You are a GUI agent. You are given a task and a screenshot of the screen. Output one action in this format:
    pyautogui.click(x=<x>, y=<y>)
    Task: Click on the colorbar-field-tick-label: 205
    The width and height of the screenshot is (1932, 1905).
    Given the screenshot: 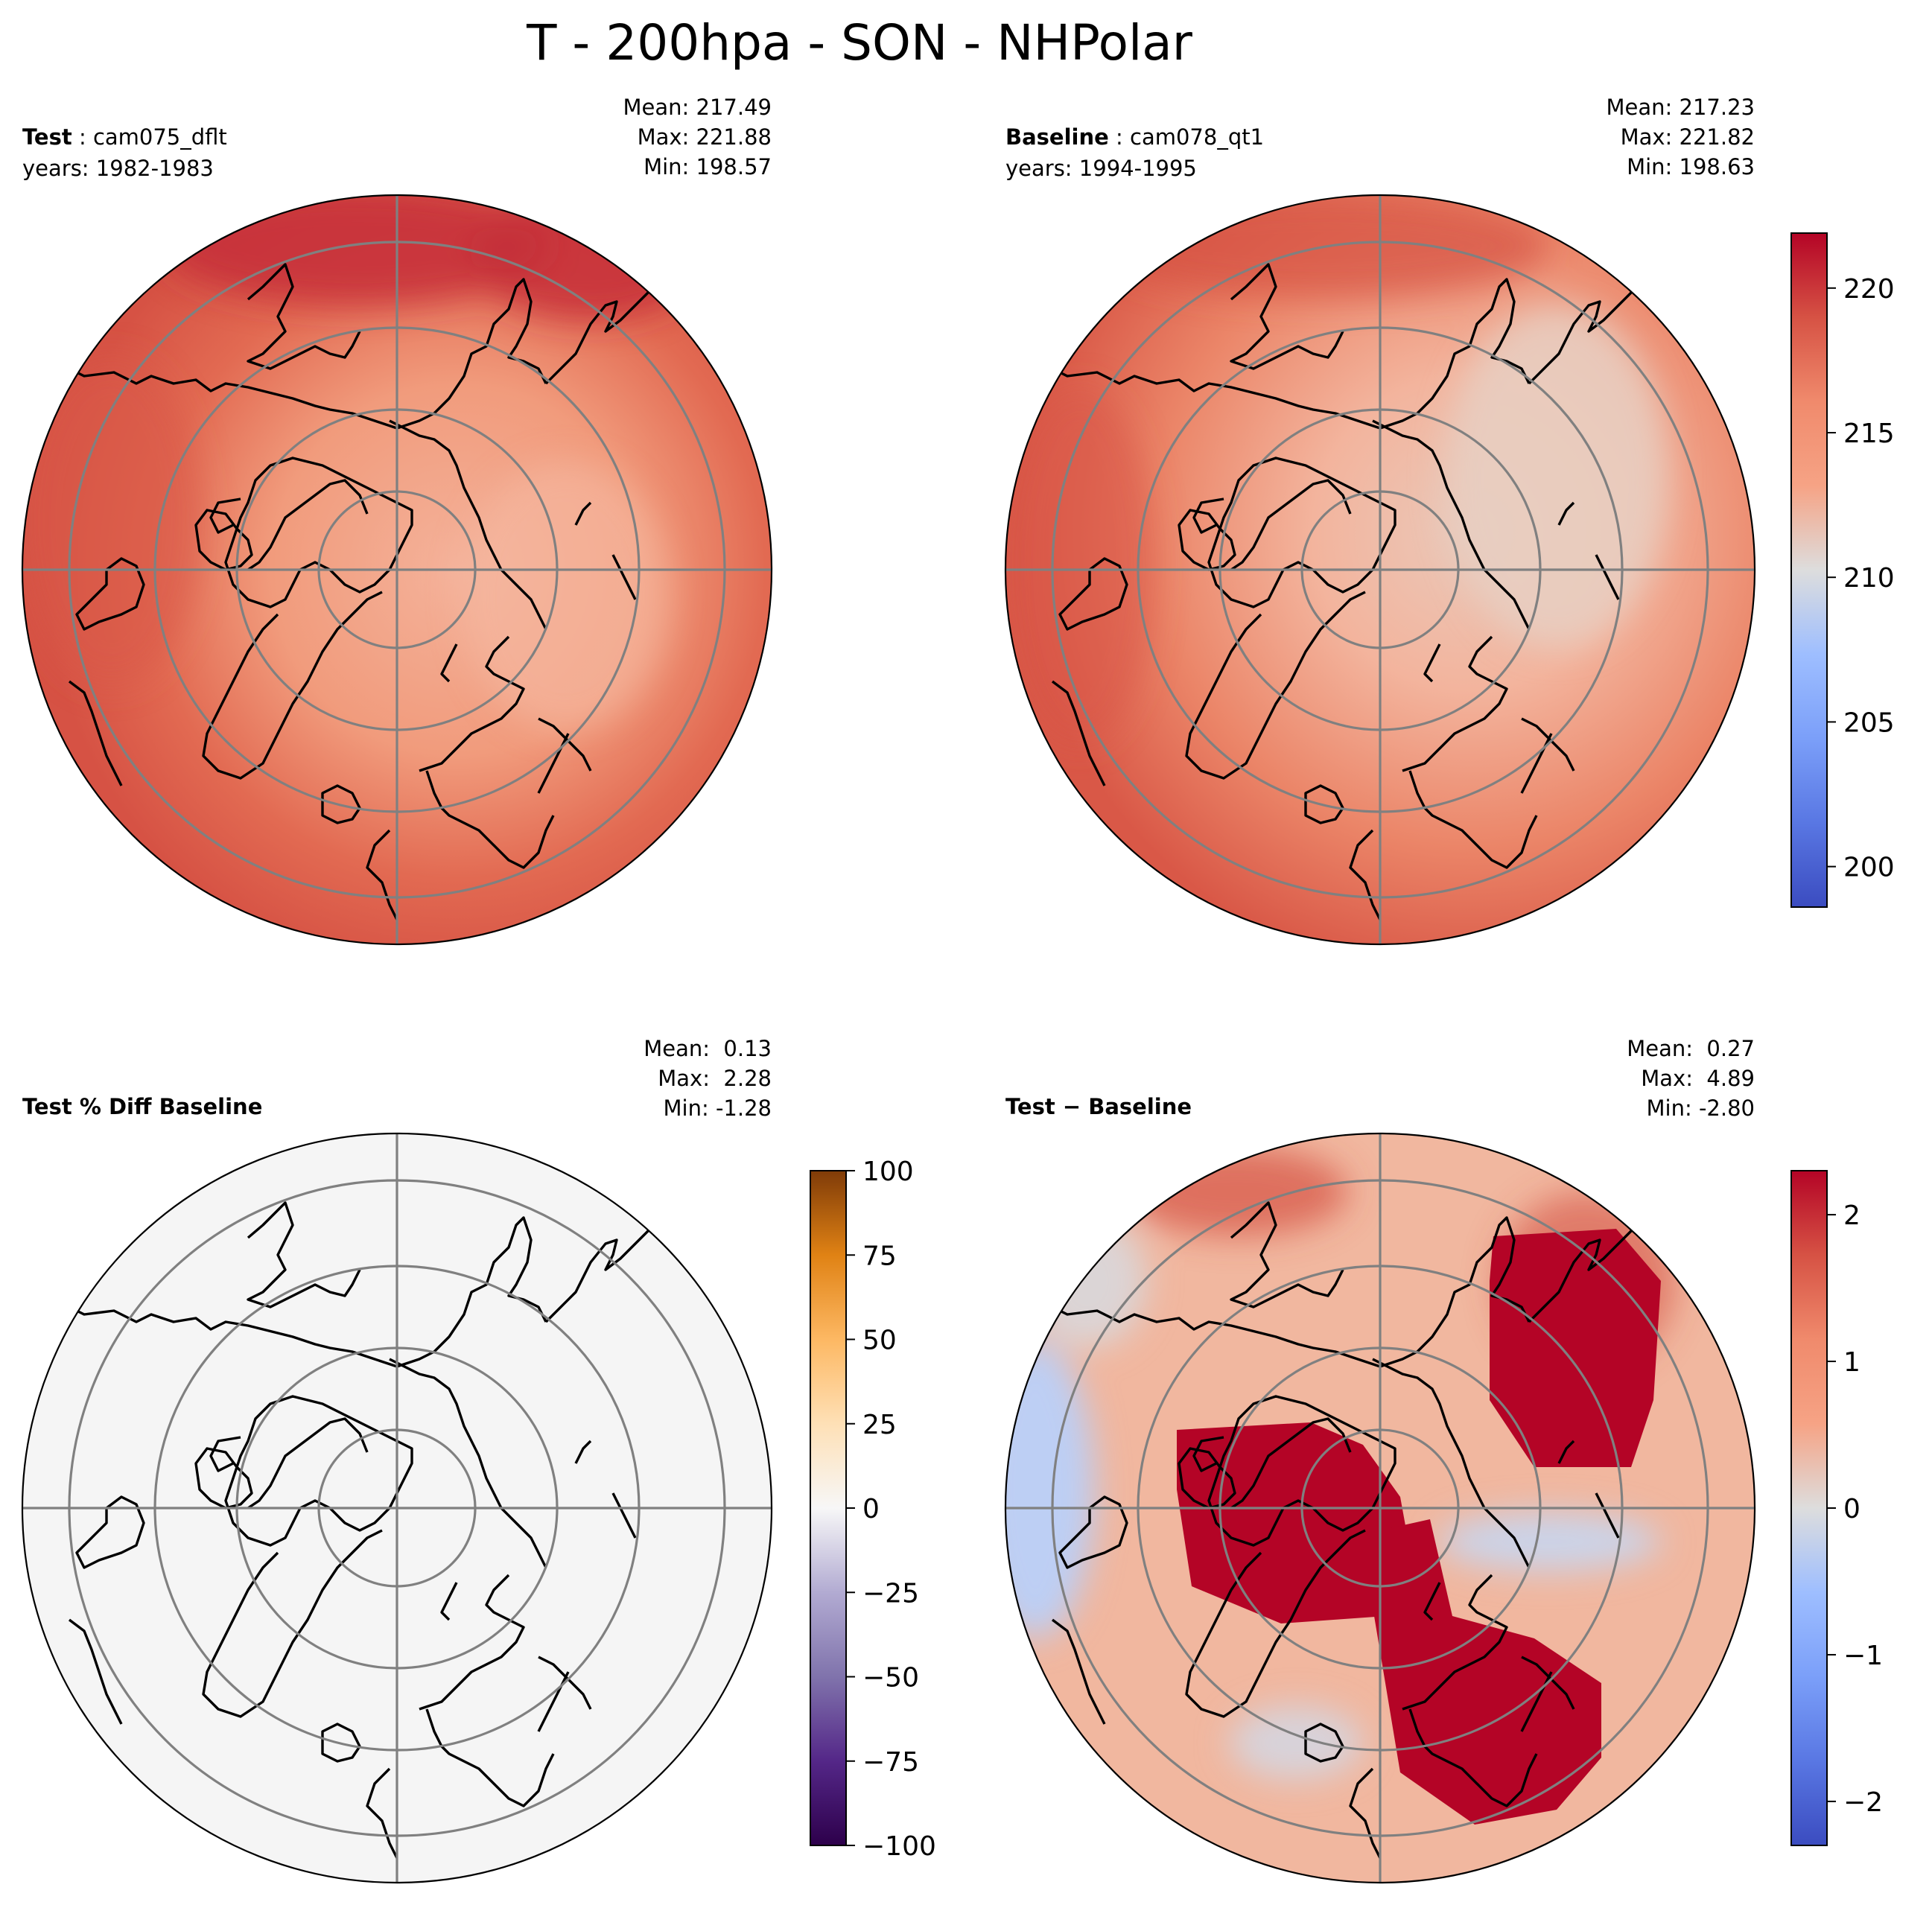 What is the action you would take?
    pyautogui.click(x=1869, y=722)
    